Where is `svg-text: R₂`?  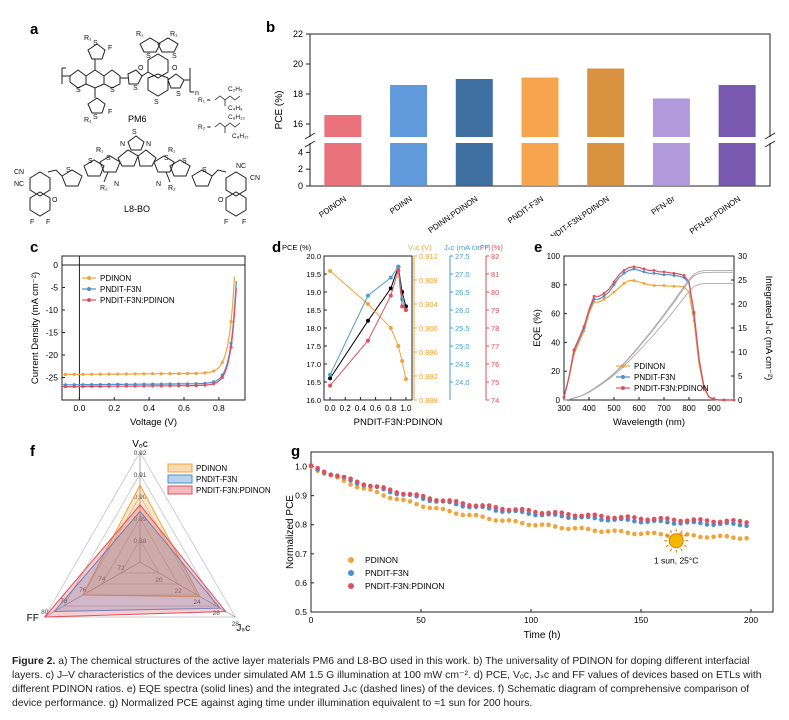 svg-text: R₂ is located at coordinates (172, 188).